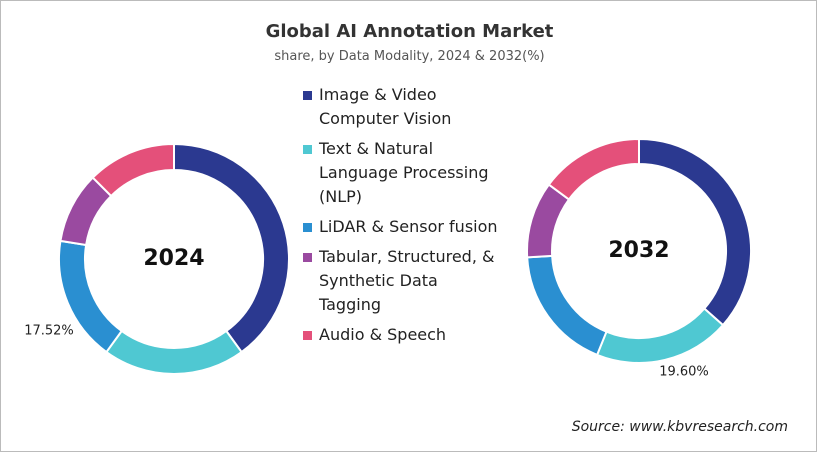  I want to click on legend-item: Audio & Speech, so click(403, 335).